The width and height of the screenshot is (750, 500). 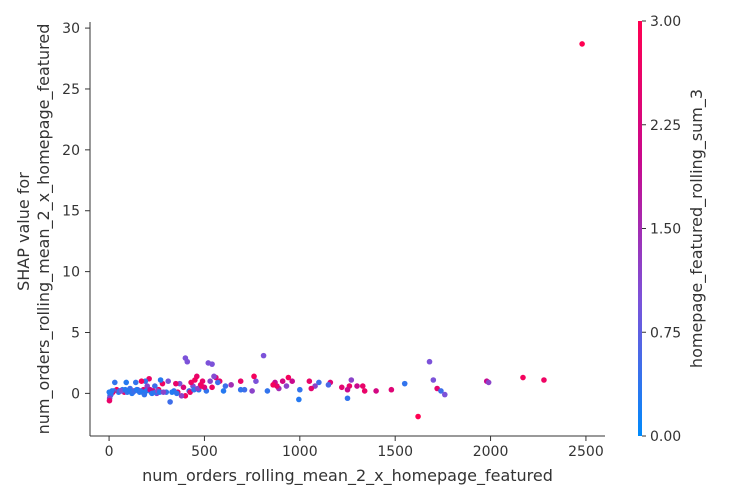 What do you see at coordinates (71, 273) in the screenshot?
I see `y-tick-label: 10` at bounding box center [71, 273].